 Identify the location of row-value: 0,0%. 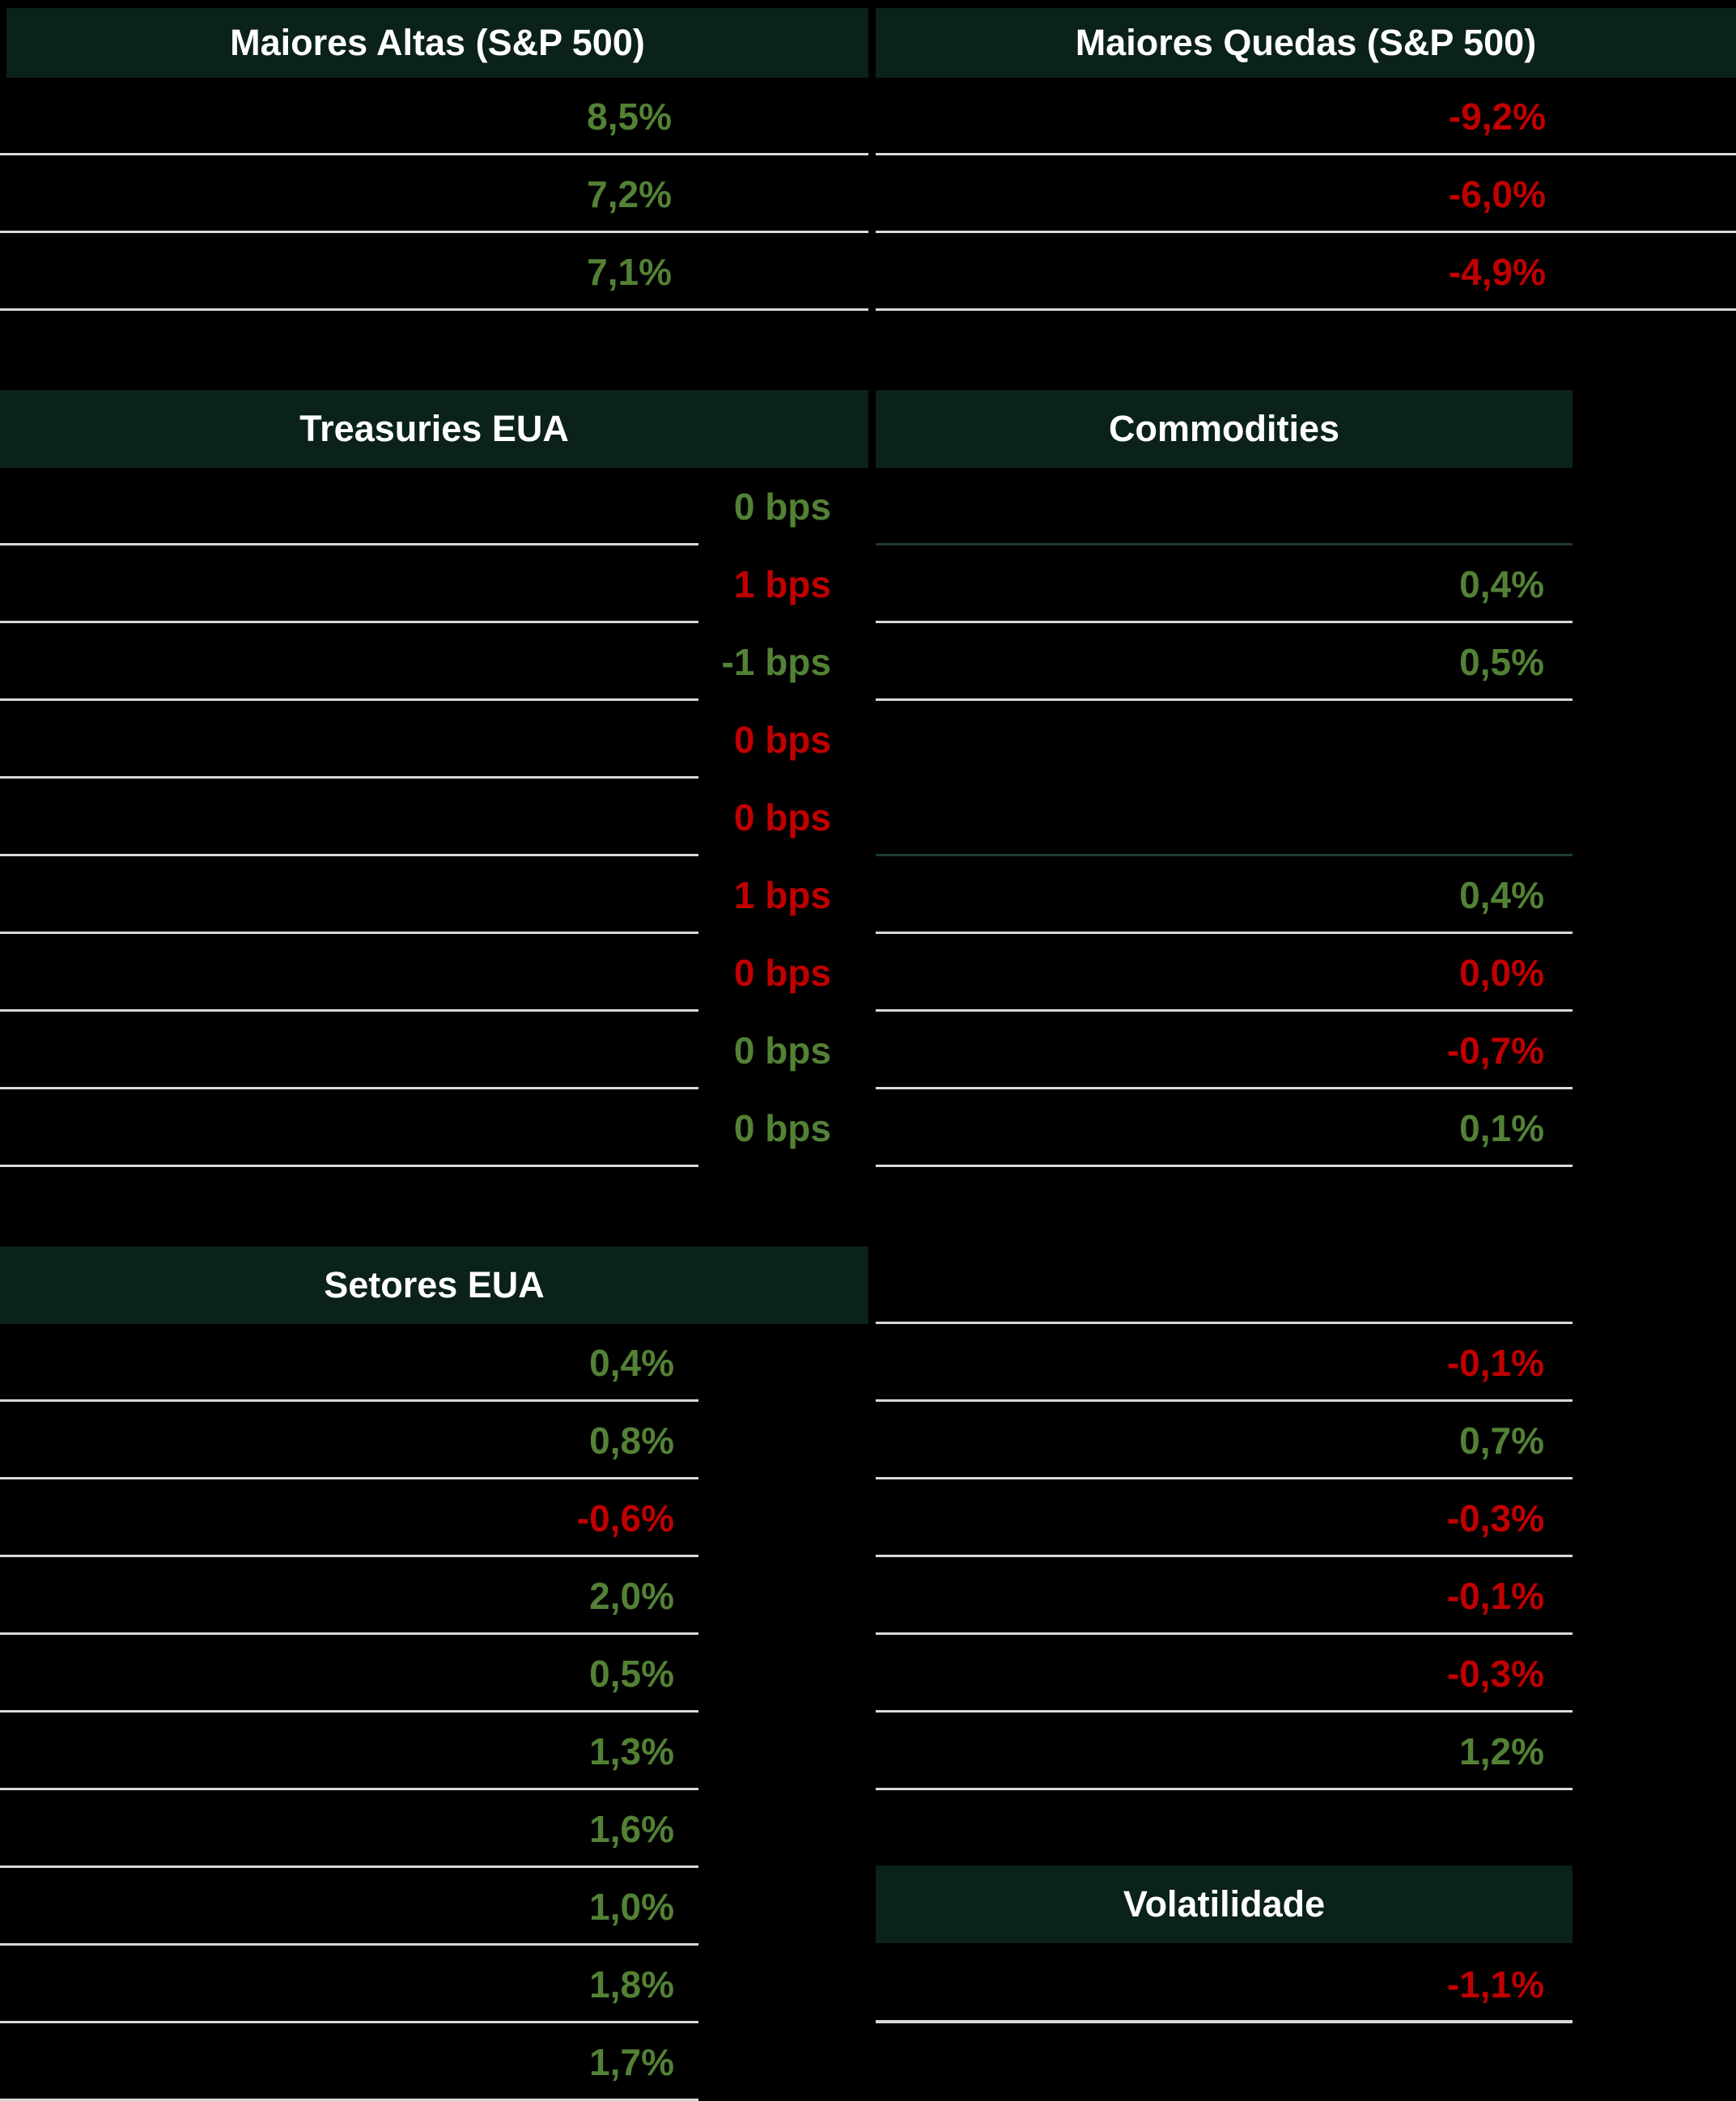
(1501, 973).